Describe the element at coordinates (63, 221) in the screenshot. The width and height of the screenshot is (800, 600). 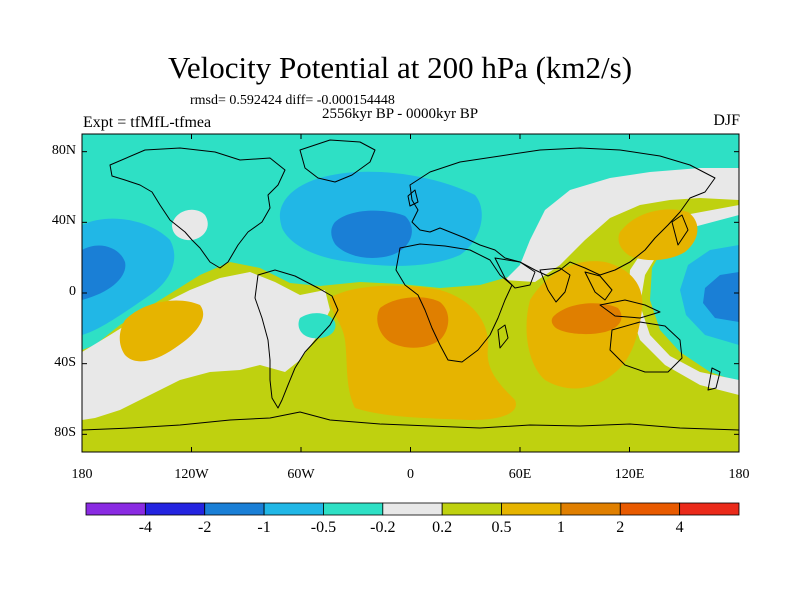
I see `lat-label: 40N` at that location.